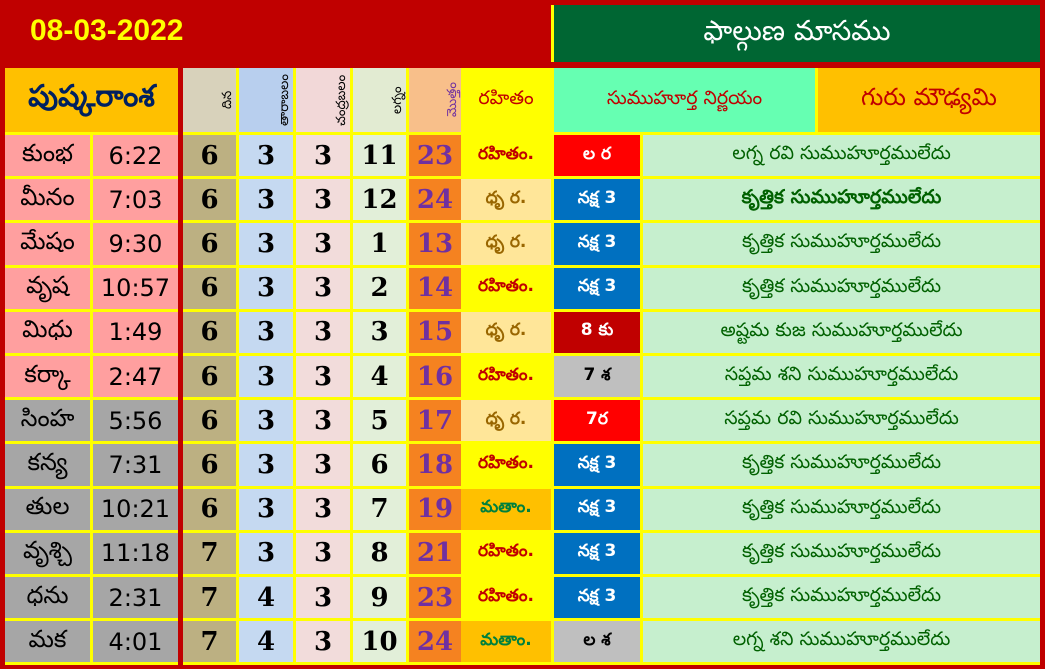 This screenshot has height=669, width=1045. I want to click on col4-cell: 11, so click(379, 156).